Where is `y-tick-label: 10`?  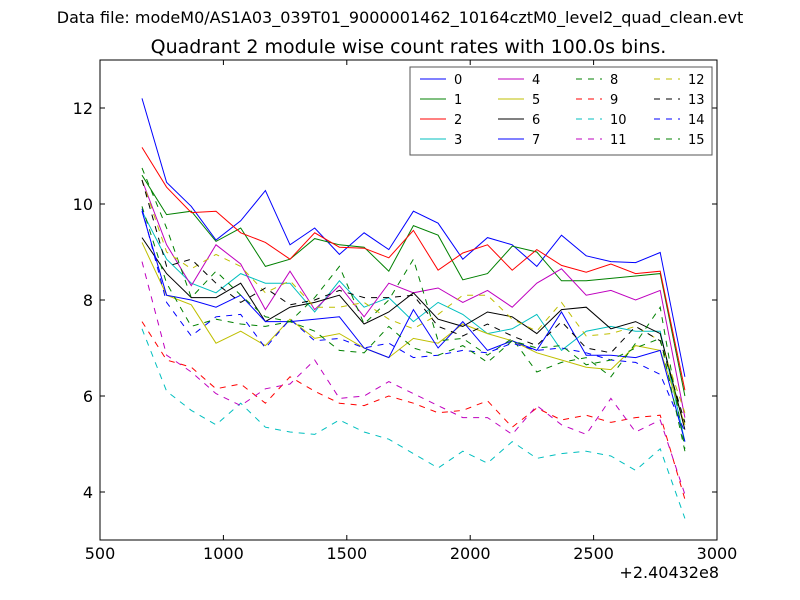 y-tick-label: 10 is located at coordinates (83, 204).